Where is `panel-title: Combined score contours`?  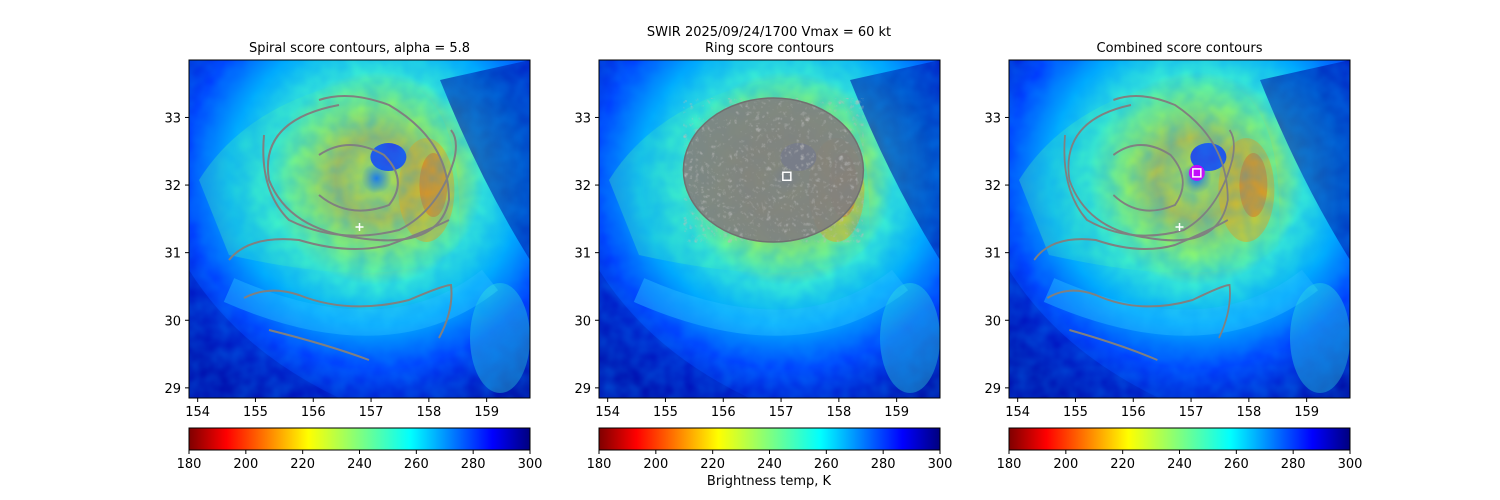
panel-title: Combined score contours is located at coordinates (1180, 48).